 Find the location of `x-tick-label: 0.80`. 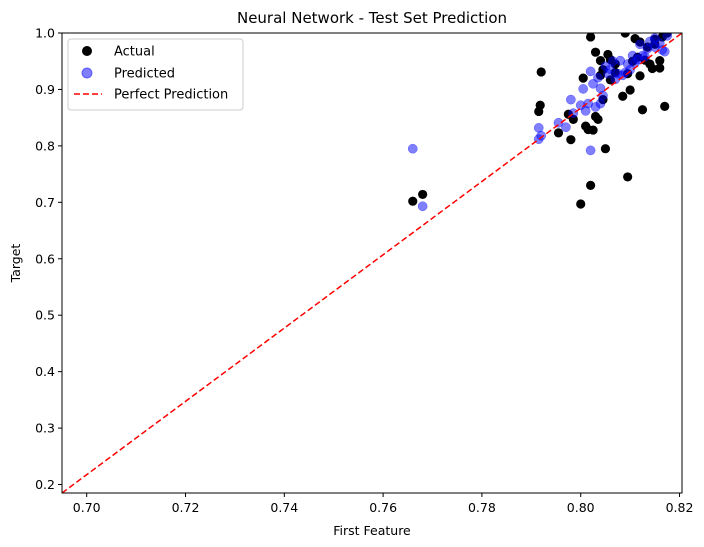

x-tick-label: 0.80 is located at coordinates (581, 507).